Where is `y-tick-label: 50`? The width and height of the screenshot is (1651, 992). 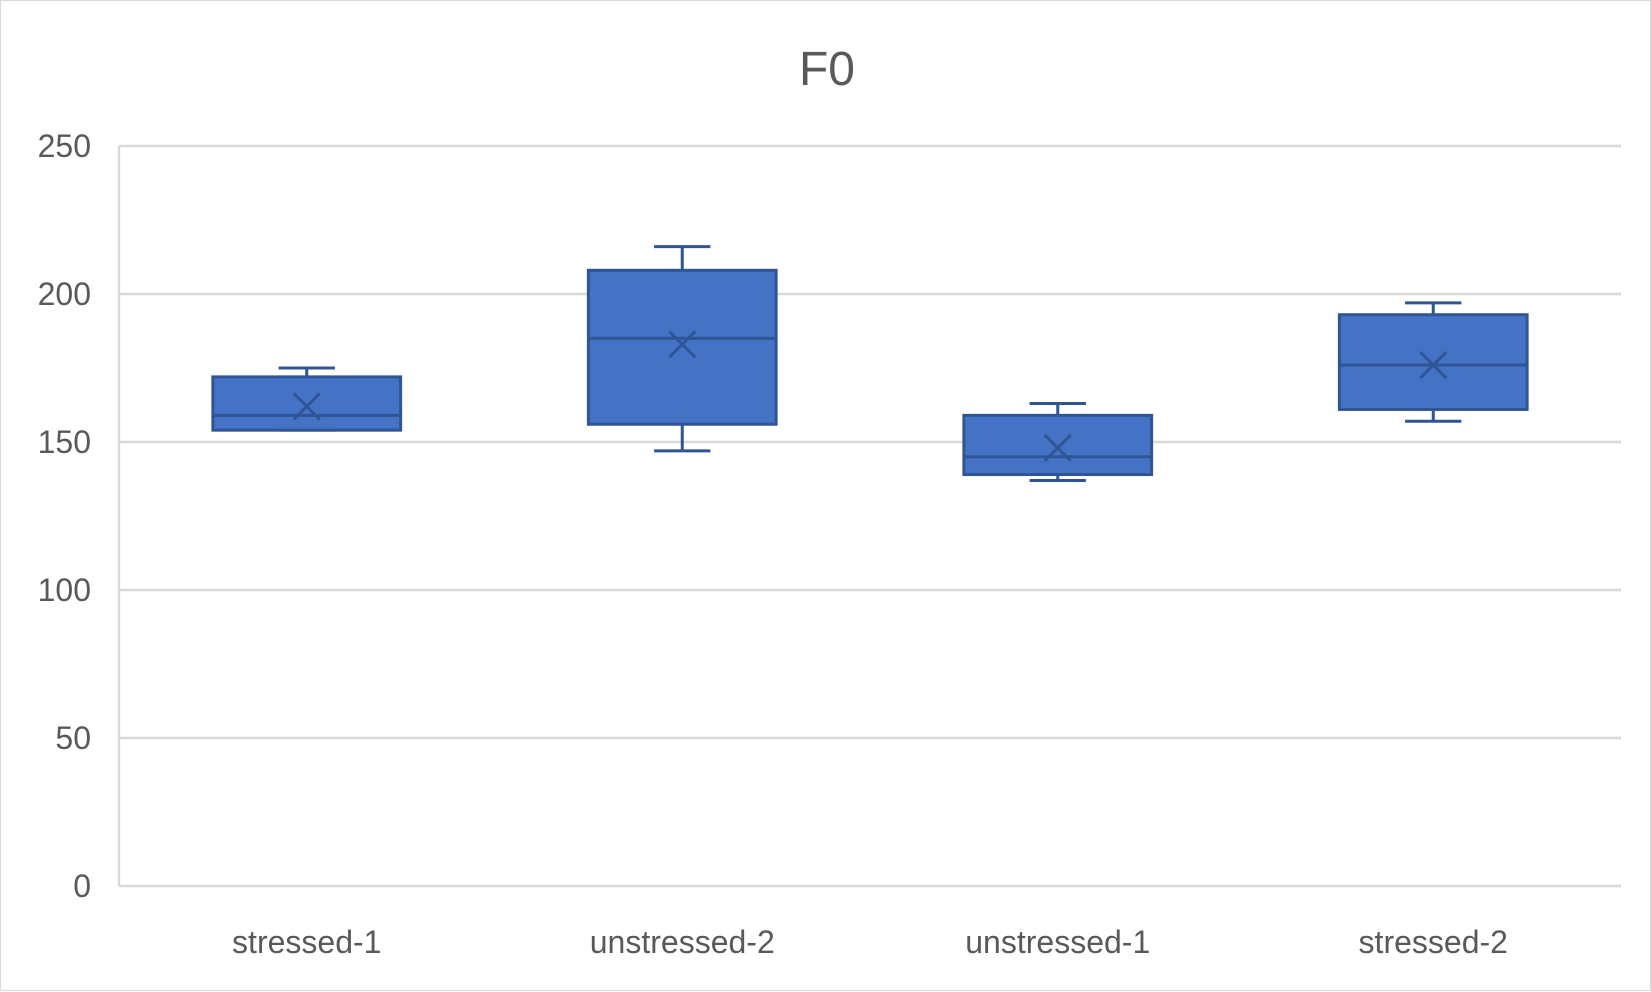
y-tick-label: 50 is located at coordinates (73, 738).